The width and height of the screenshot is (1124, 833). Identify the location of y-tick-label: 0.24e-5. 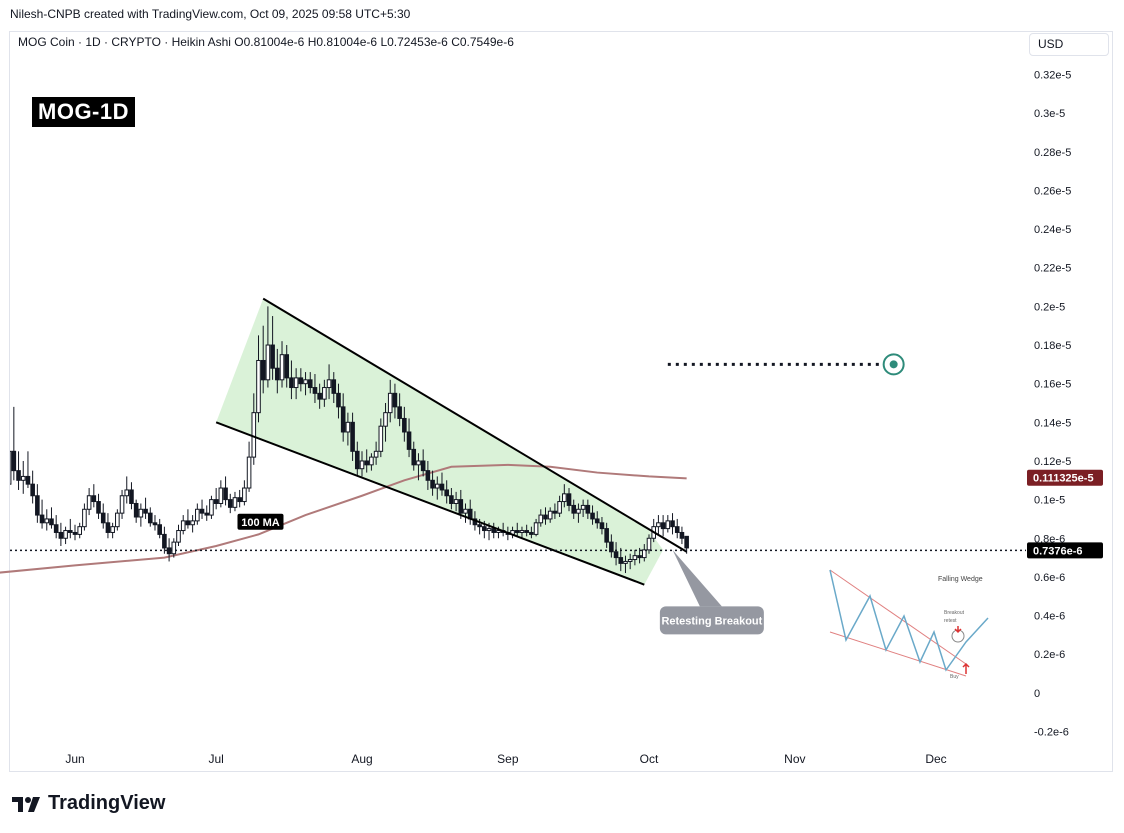
(1052, 230).